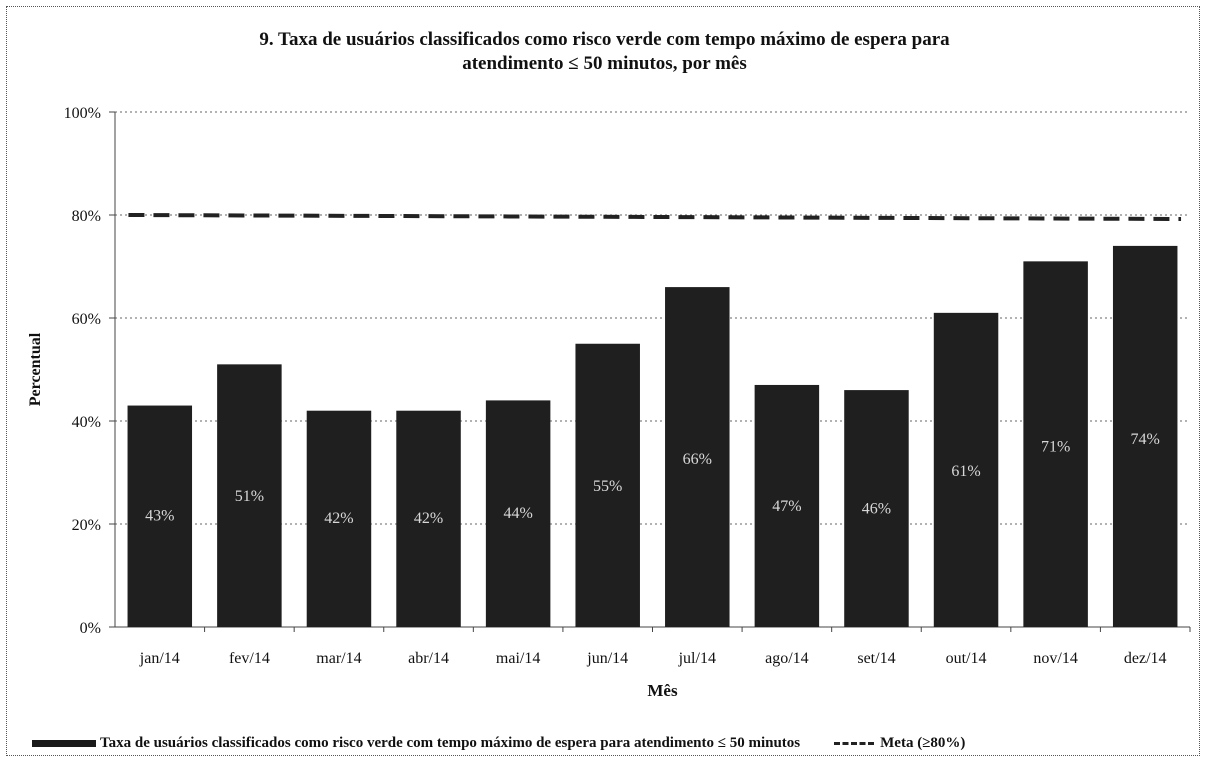  I want to click on y-tick-label: 40%, so click(86, 422).